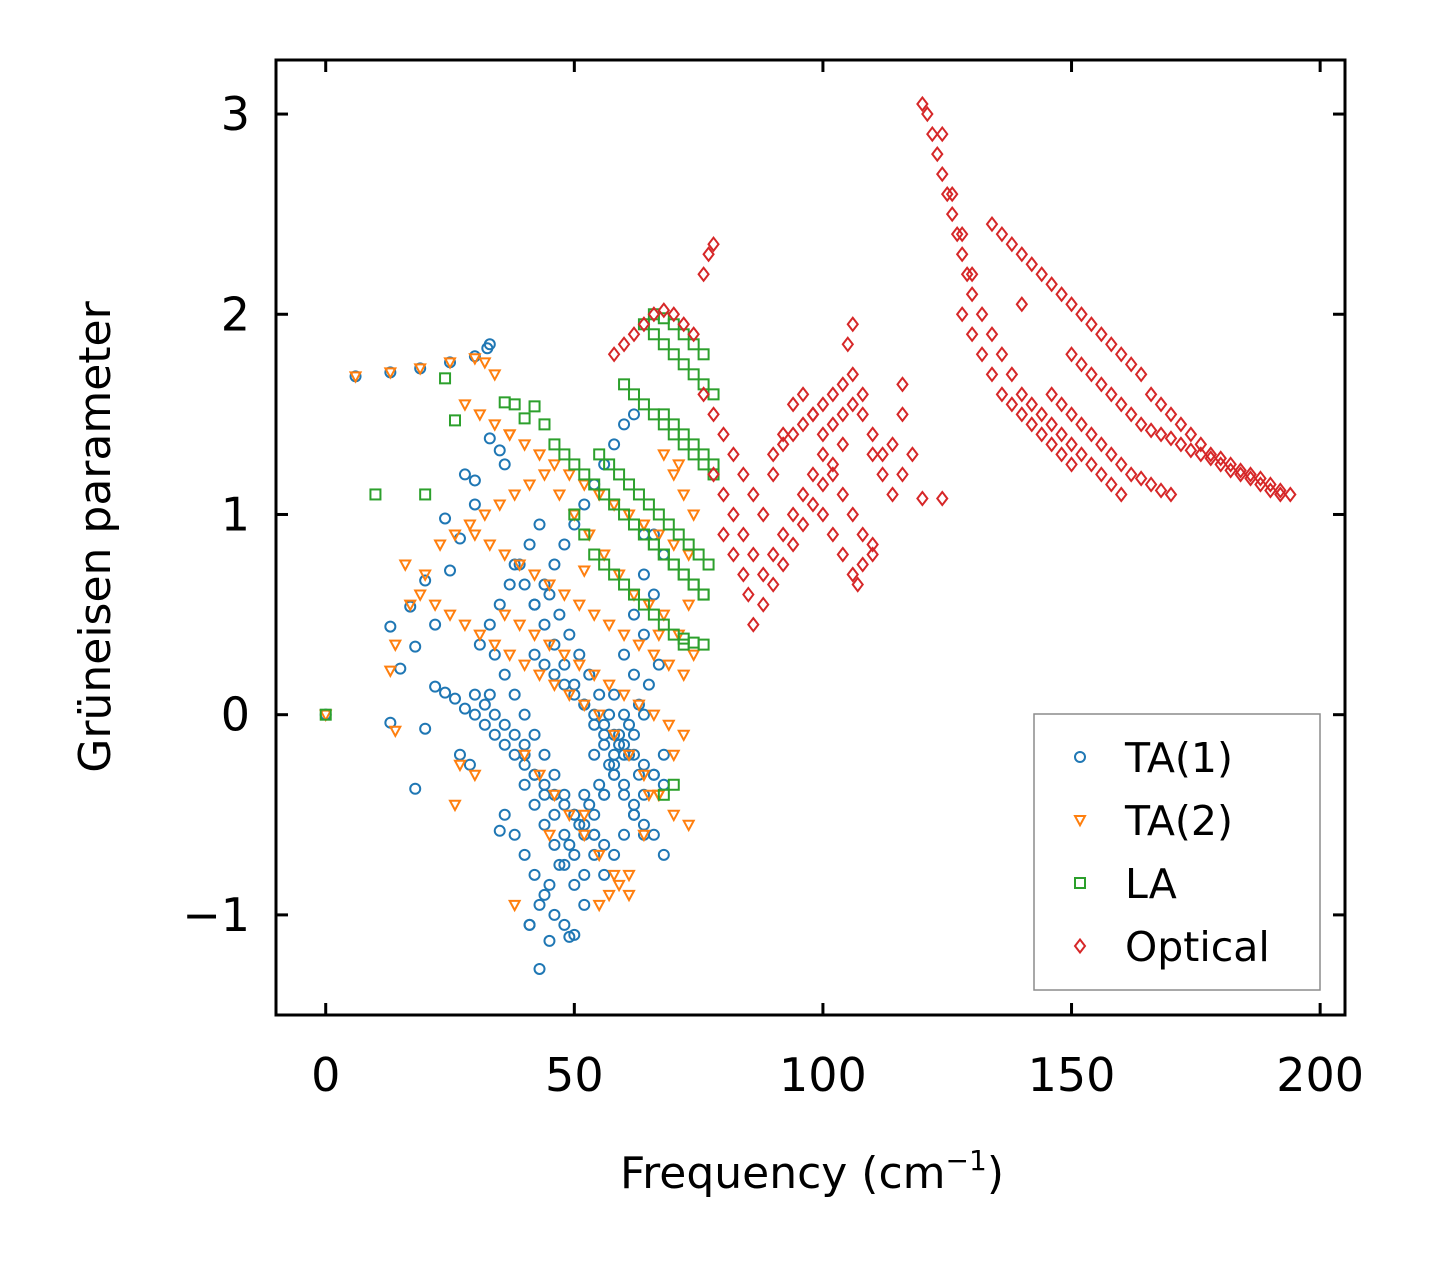 The height and width of the screenshot is (1264, 1437). Describe the element at coordinates (1178, 821) in the screenshot. I see `legend-label: TA(2)` at that location.